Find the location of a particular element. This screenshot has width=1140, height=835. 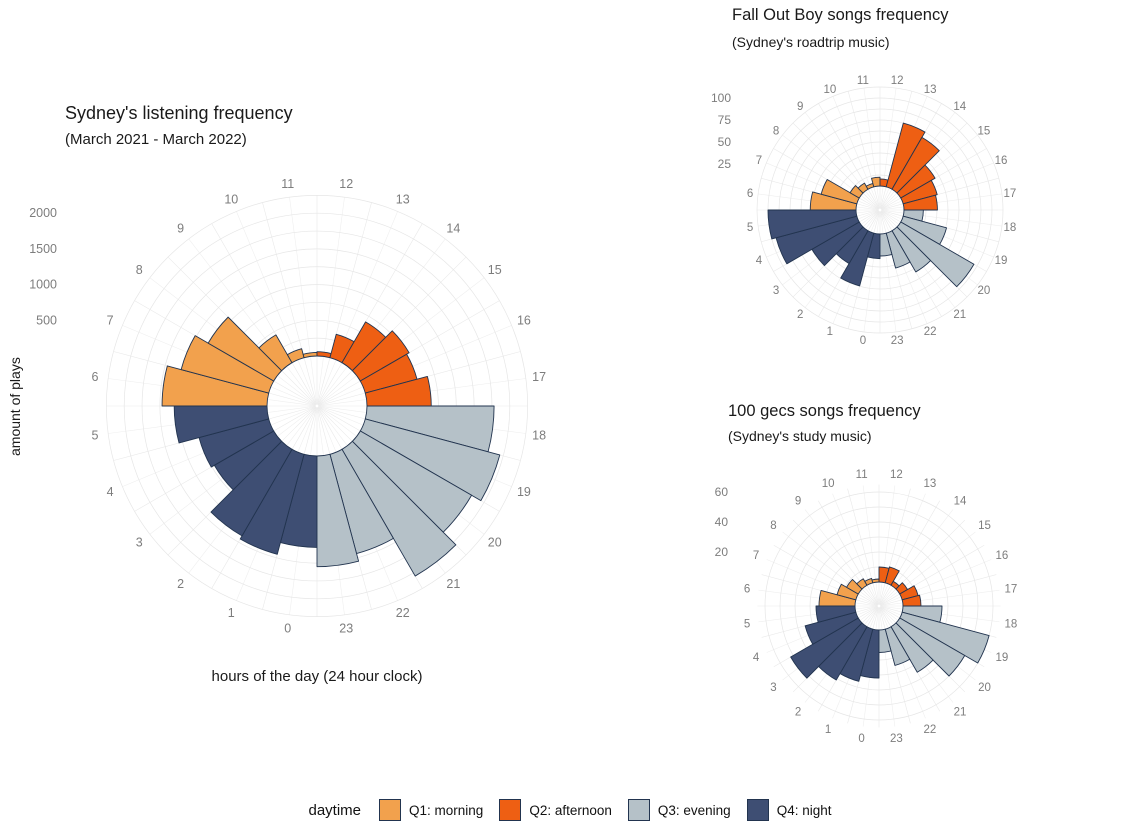

hour-tick-label-3: 3 is located at coordinates (139, 543).